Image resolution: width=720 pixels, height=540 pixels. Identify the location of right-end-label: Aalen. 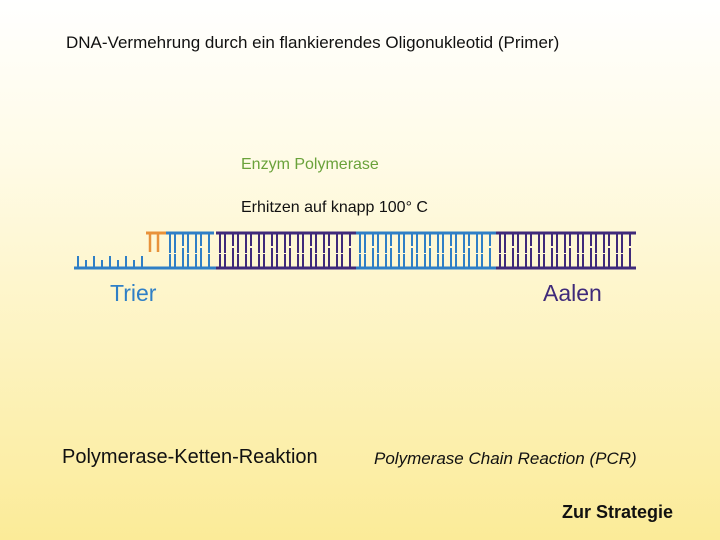
(572, 293).